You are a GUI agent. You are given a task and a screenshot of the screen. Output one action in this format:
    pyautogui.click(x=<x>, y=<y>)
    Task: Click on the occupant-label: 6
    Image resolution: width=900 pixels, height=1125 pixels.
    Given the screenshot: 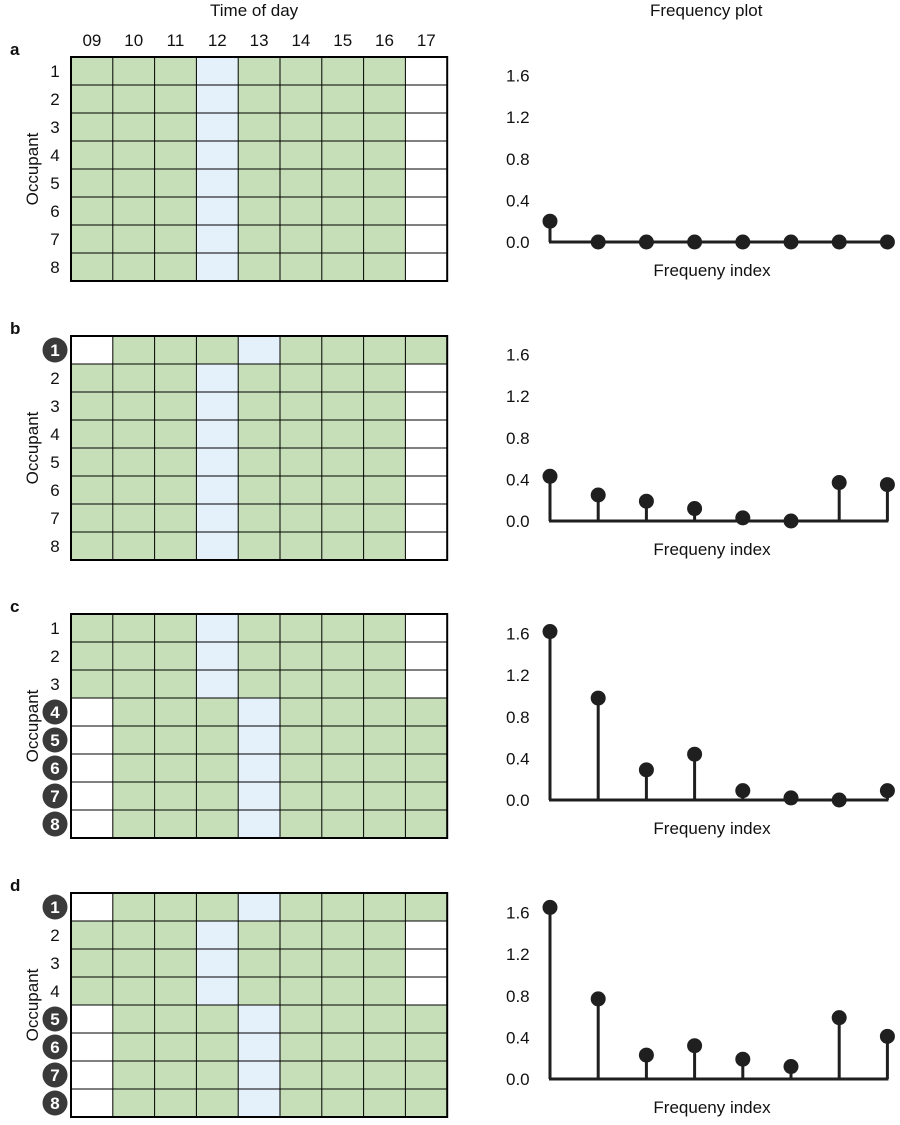 What is the action you would take?
    pyautogui.click(x=54, y=211)
    